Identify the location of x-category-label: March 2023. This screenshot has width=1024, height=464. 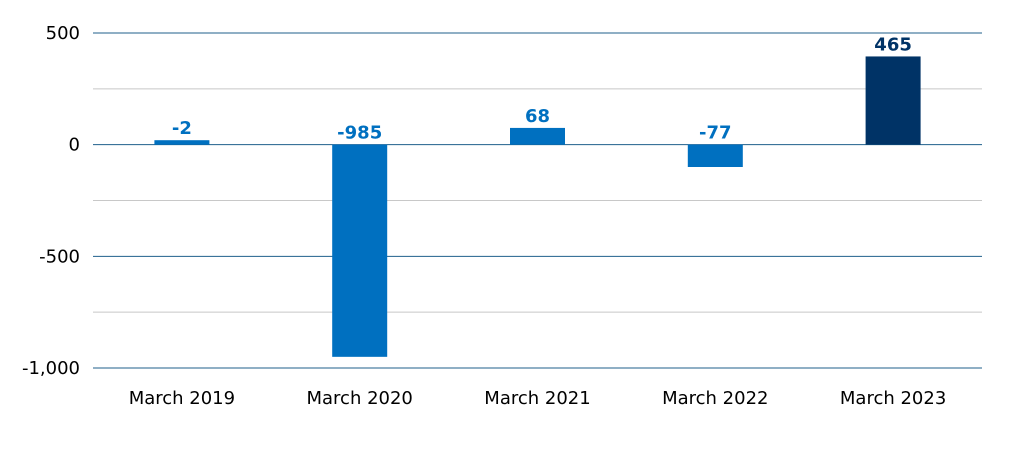
(893, 398).